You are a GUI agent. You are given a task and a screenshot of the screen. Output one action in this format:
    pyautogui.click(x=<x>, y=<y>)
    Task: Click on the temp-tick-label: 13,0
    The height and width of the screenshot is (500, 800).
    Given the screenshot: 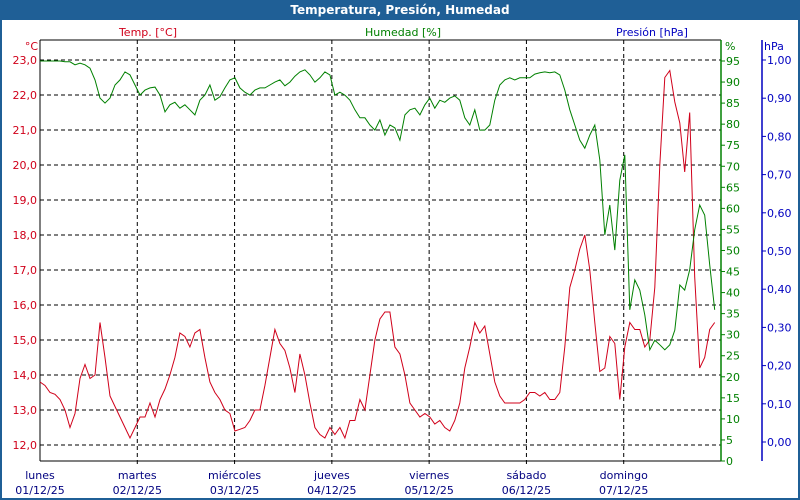 What is the action you would take?
    pyautogui.click(x=25, y=410)
    